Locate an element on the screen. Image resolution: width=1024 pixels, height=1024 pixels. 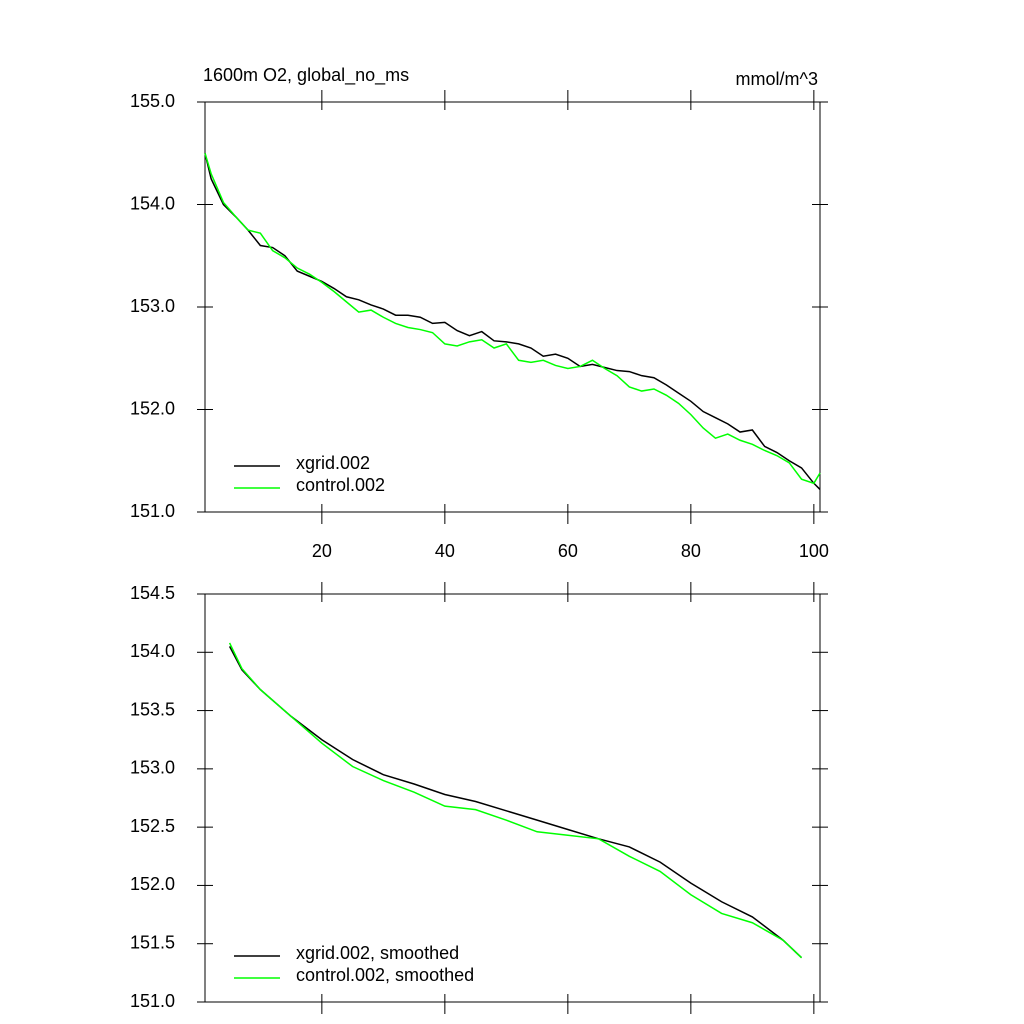
y-tick-label: 152.5 is located at coordinates (152, 826).